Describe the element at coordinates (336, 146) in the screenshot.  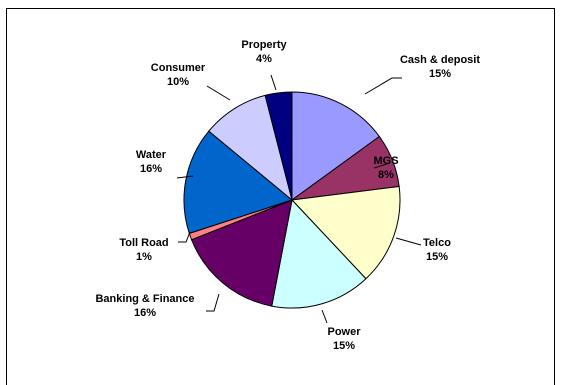
I see `pie-slice-cash-deposit` at that location.